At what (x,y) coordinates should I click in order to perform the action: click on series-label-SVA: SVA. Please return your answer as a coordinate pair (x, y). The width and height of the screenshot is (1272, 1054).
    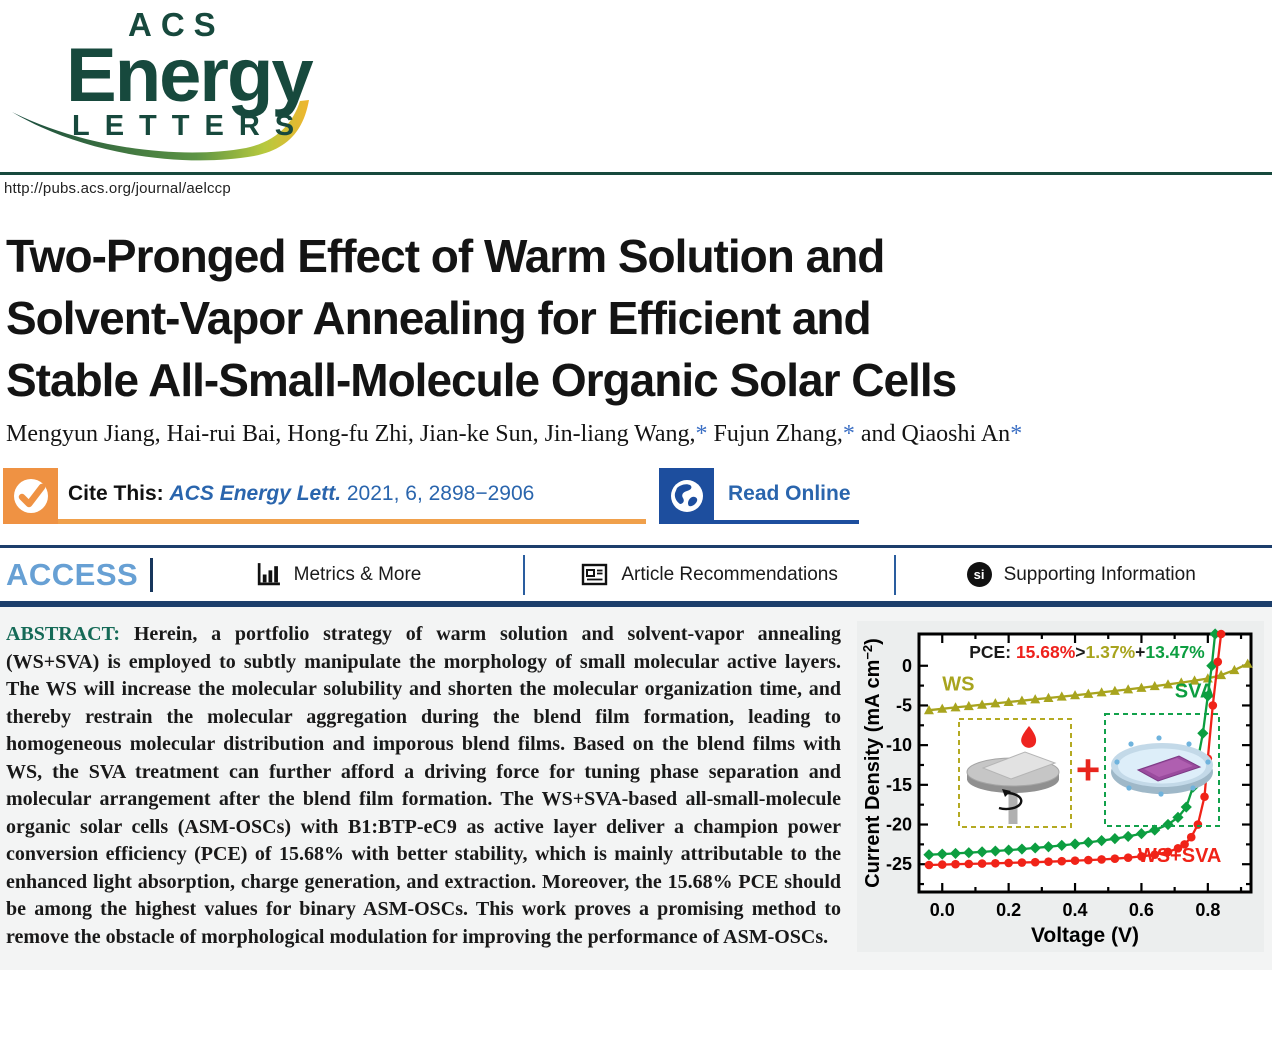
    Looking at the image, I should click on (1194, 692).